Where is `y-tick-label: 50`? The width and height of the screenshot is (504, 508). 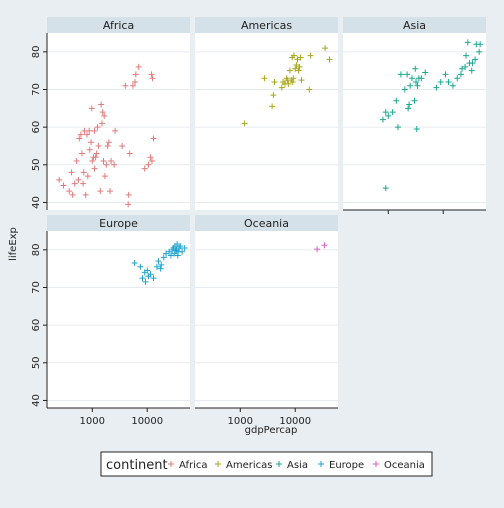
y-tick-label: 50 is located at coordinates (36, 362).